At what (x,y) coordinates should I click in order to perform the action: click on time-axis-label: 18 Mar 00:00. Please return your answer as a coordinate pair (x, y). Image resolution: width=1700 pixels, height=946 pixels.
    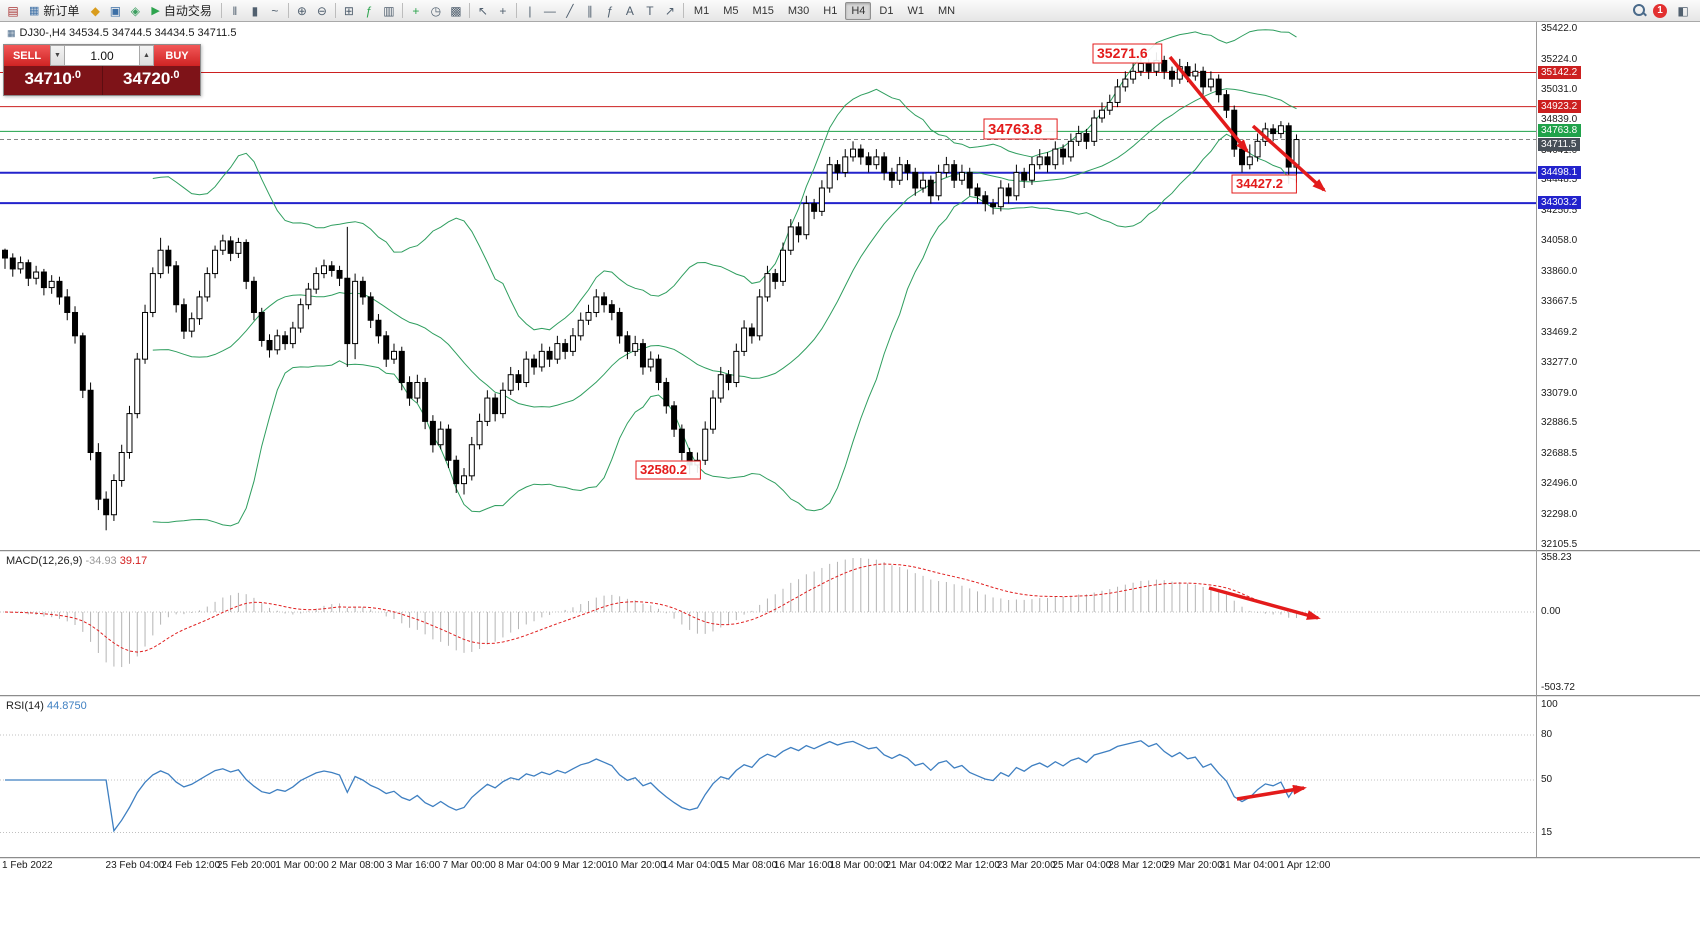
    Looking at the image, I should click on (859, 865).